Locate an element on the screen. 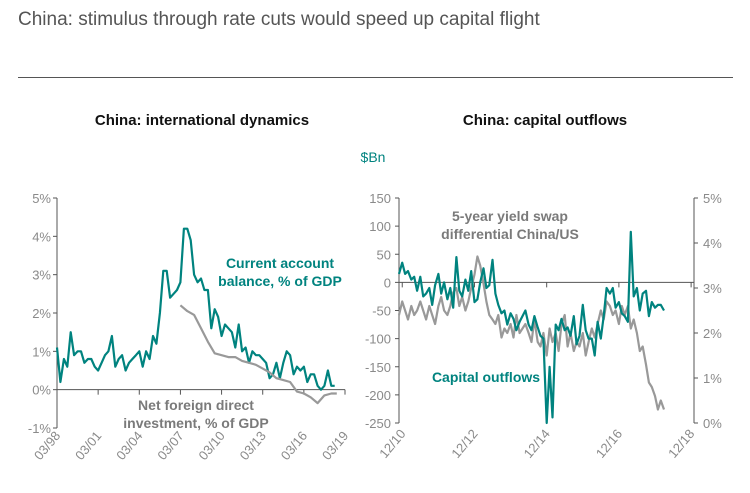 This screenshot has width=750, height=493. left-chart-y-tick-label: -1% is located at coordinates (40, 428).